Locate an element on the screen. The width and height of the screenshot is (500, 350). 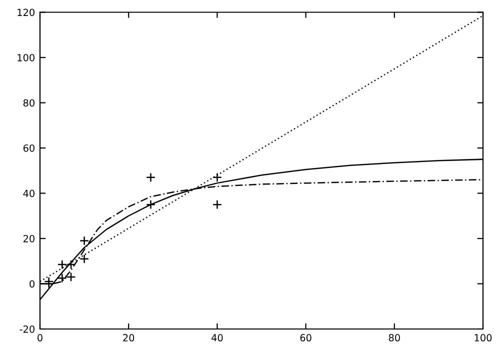
y-tick-label: 0 is located at coordinates (32, 284).